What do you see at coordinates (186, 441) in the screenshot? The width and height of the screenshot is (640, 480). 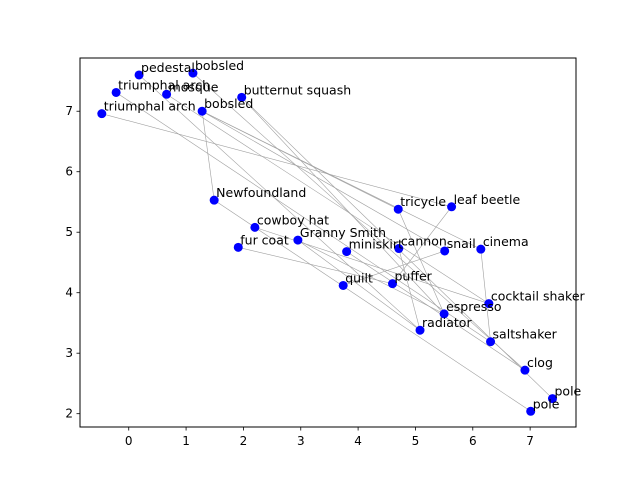 I see `x-tick-label: 1` at bounding box center [186, 441].